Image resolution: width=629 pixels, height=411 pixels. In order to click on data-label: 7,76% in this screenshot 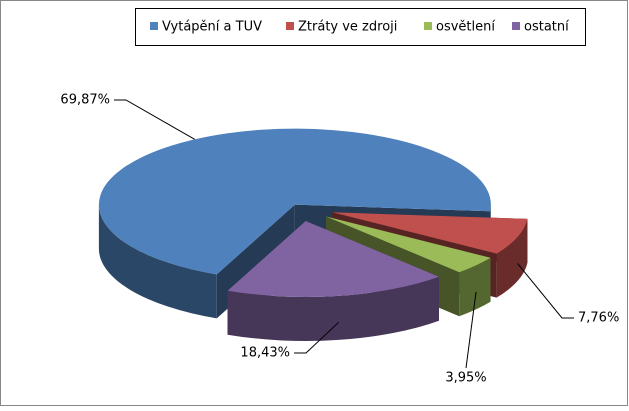, I will do `click(598, 318)`.